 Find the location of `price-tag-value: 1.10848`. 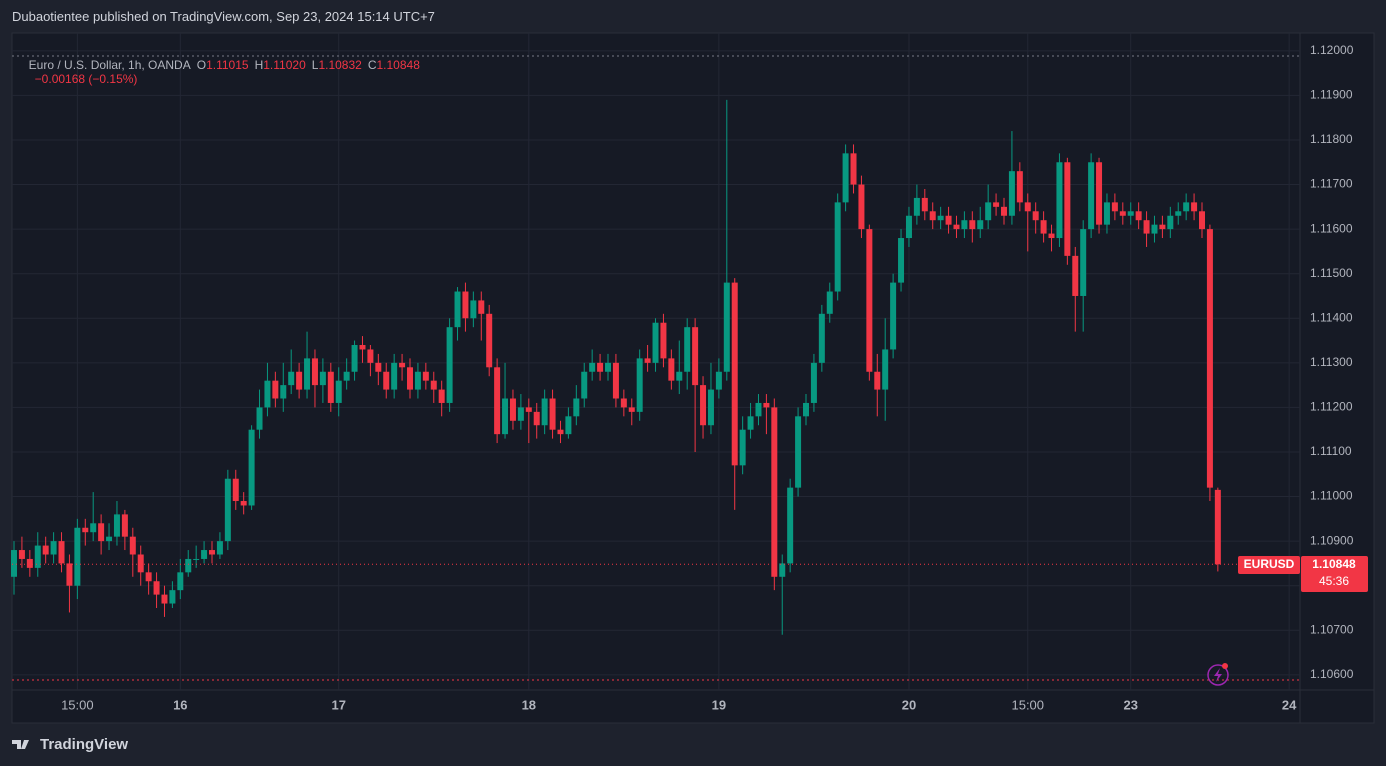

price-tag-value: 1.10848 is located at coordinates (1334, 564).